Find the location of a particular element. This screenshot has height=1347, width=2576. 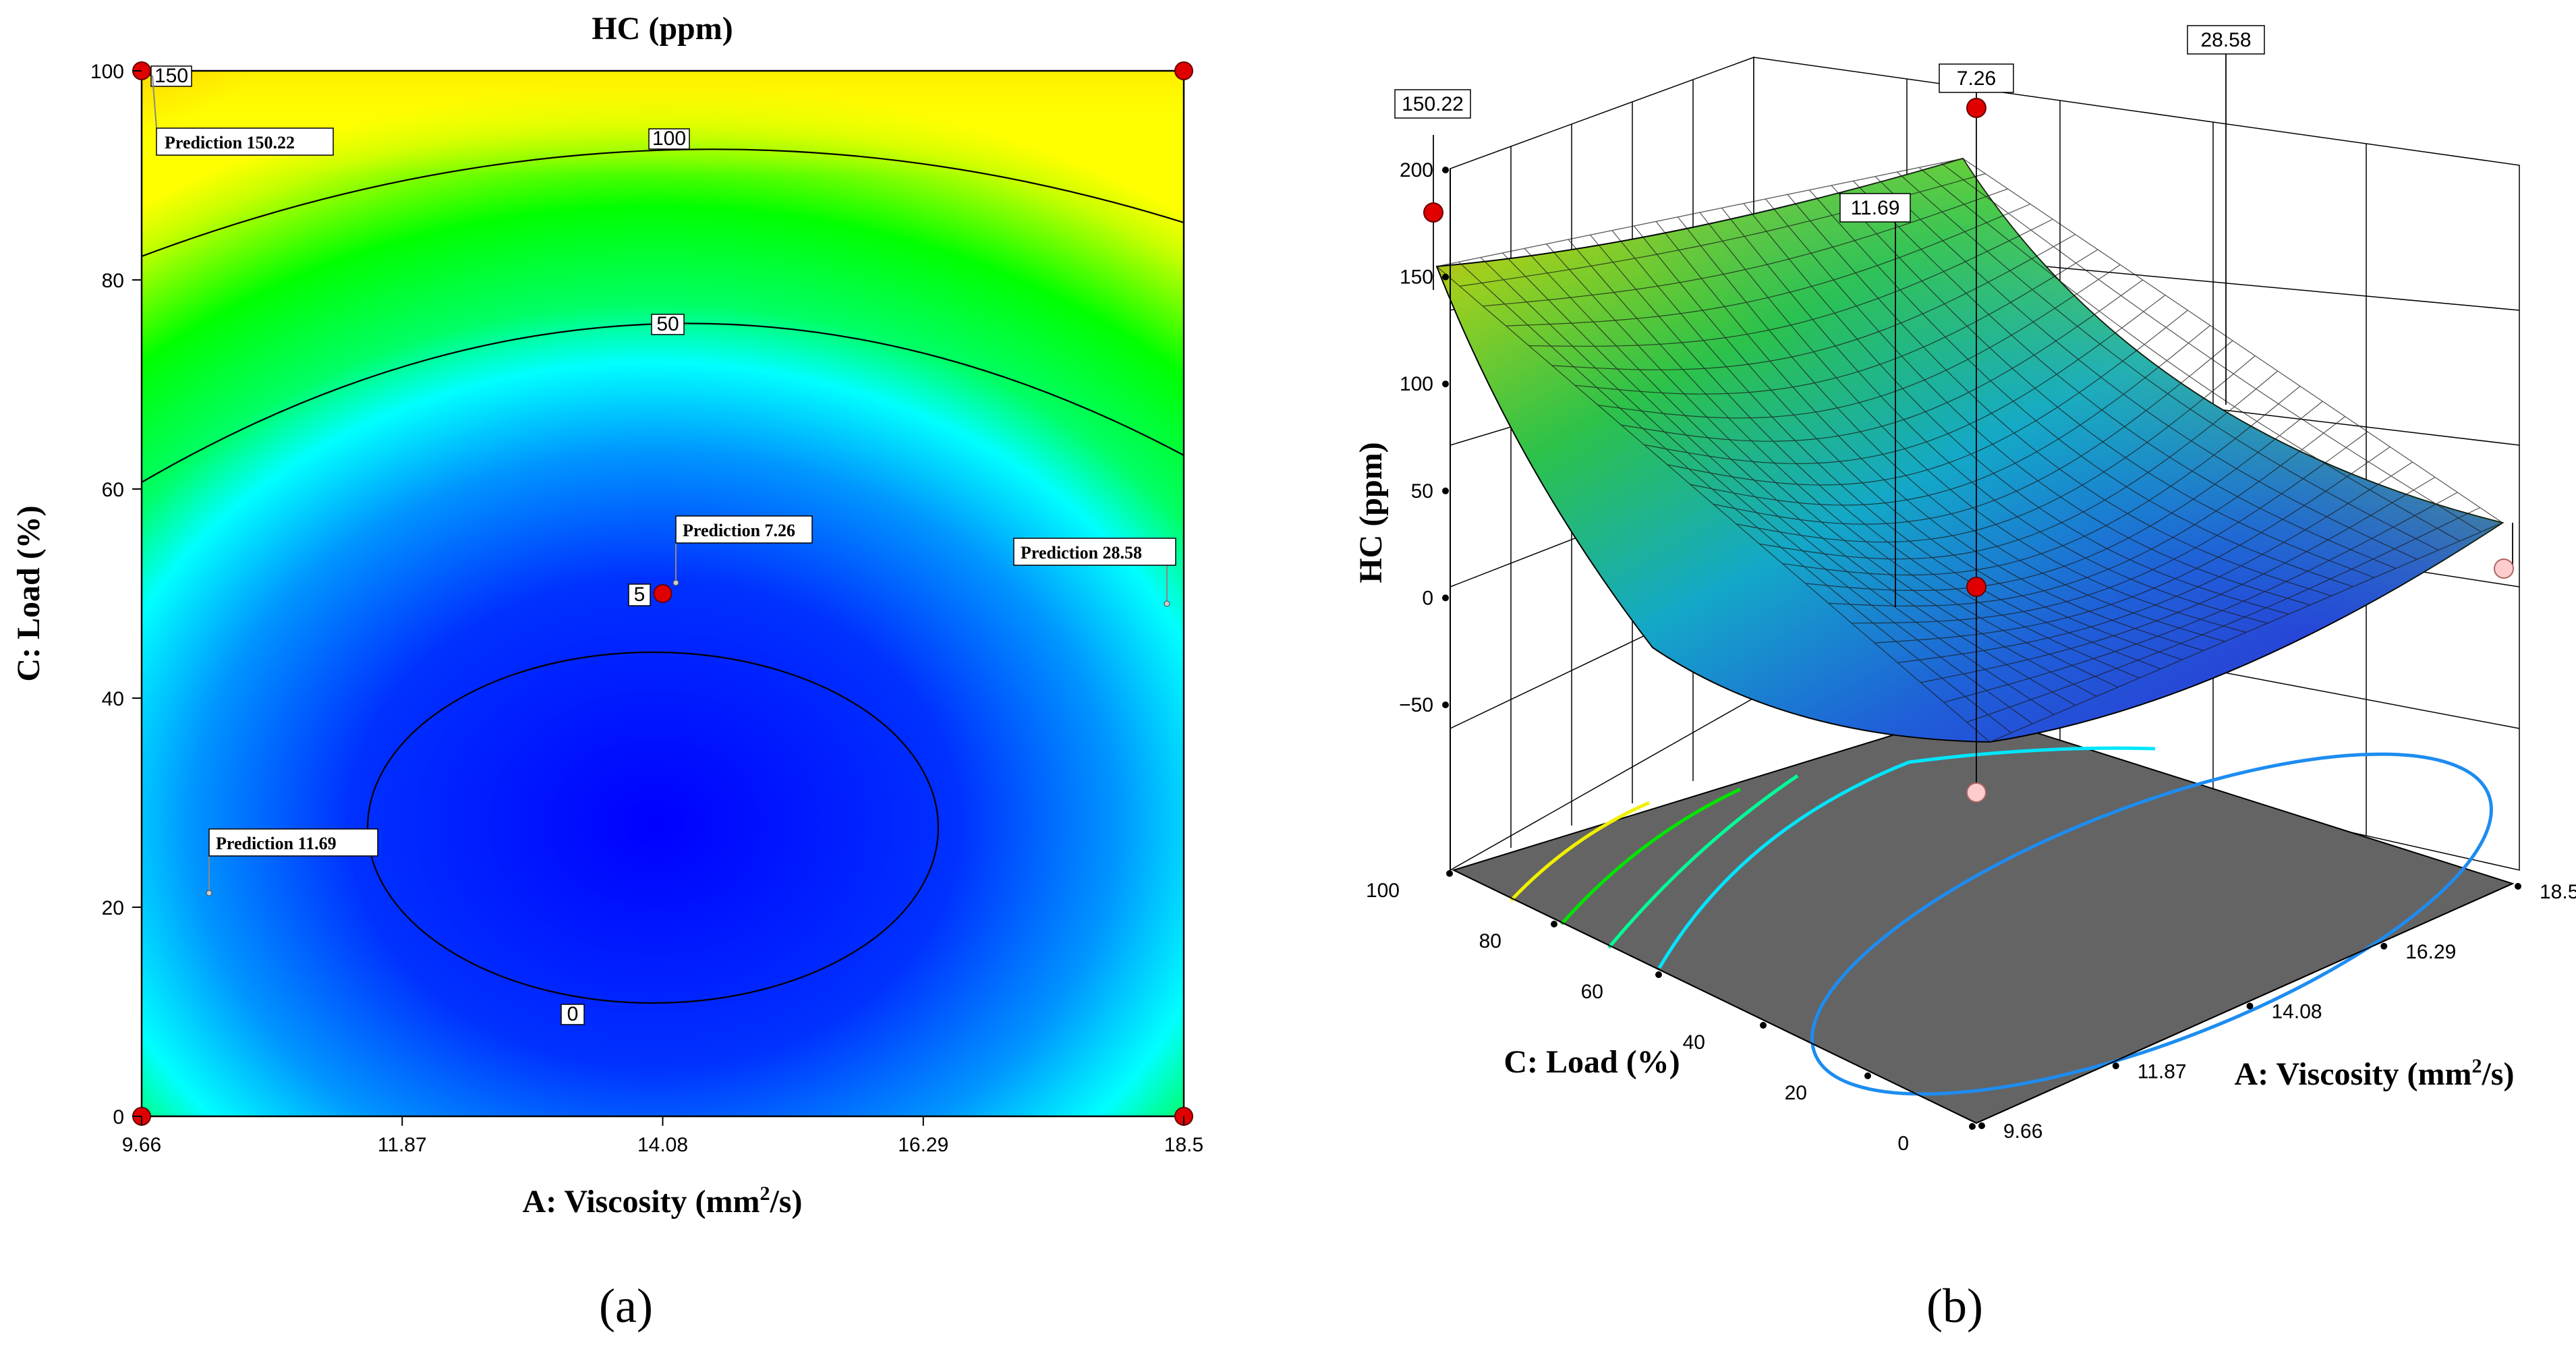

contour-level-label-0: 0 is located at coordinates (573, 1014).